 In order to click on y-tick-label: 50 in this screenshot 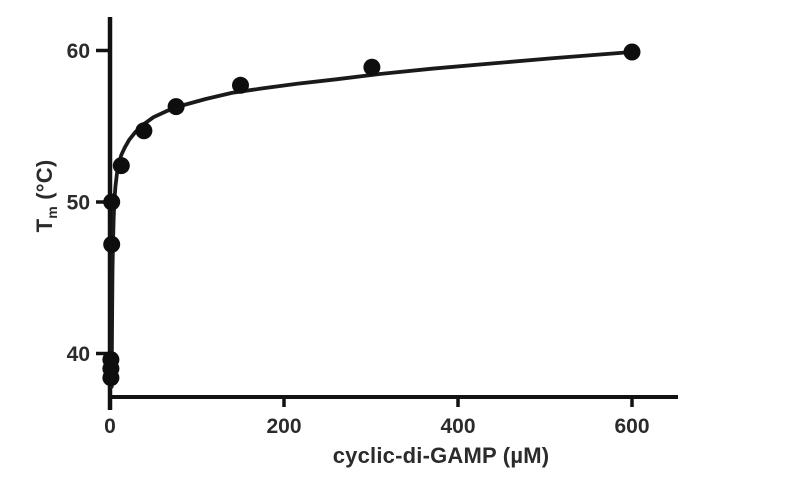, I will do `click(78, 203)`.